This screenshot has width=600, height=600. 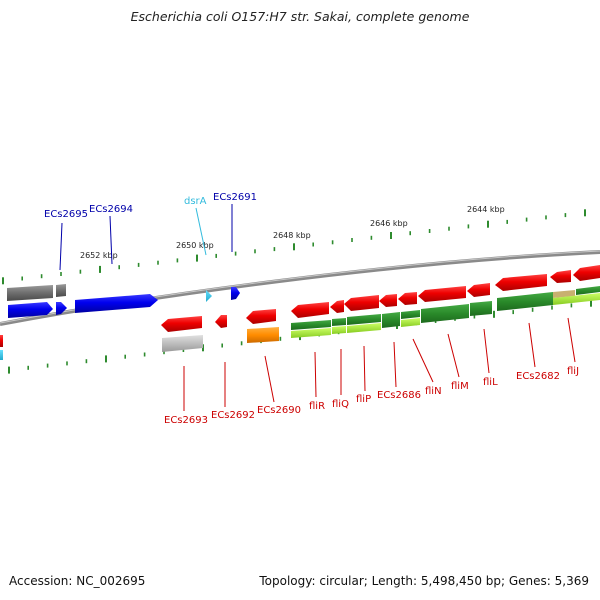 What do you see at coordinates (442, 294) in the screenshot?
I see `gene-flim-arrow` at bounding box center [442, 294].